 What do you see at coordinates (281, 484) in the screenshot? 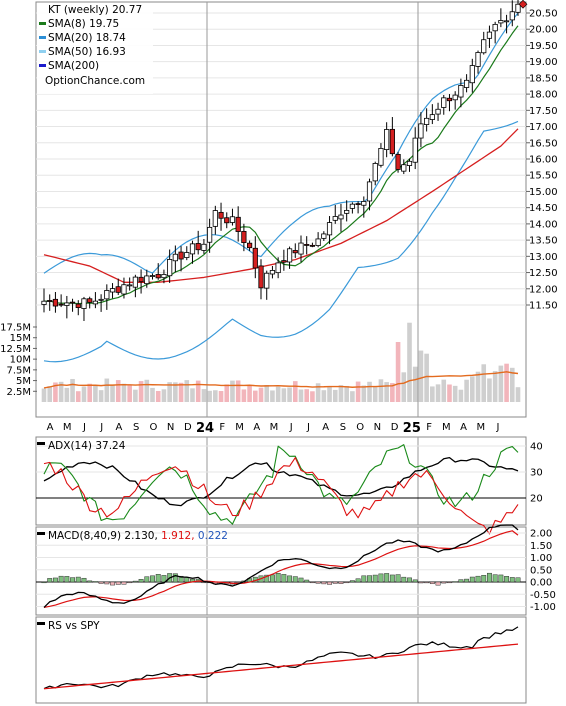
I see `plus-di-line` at bounding box center [281, 484].